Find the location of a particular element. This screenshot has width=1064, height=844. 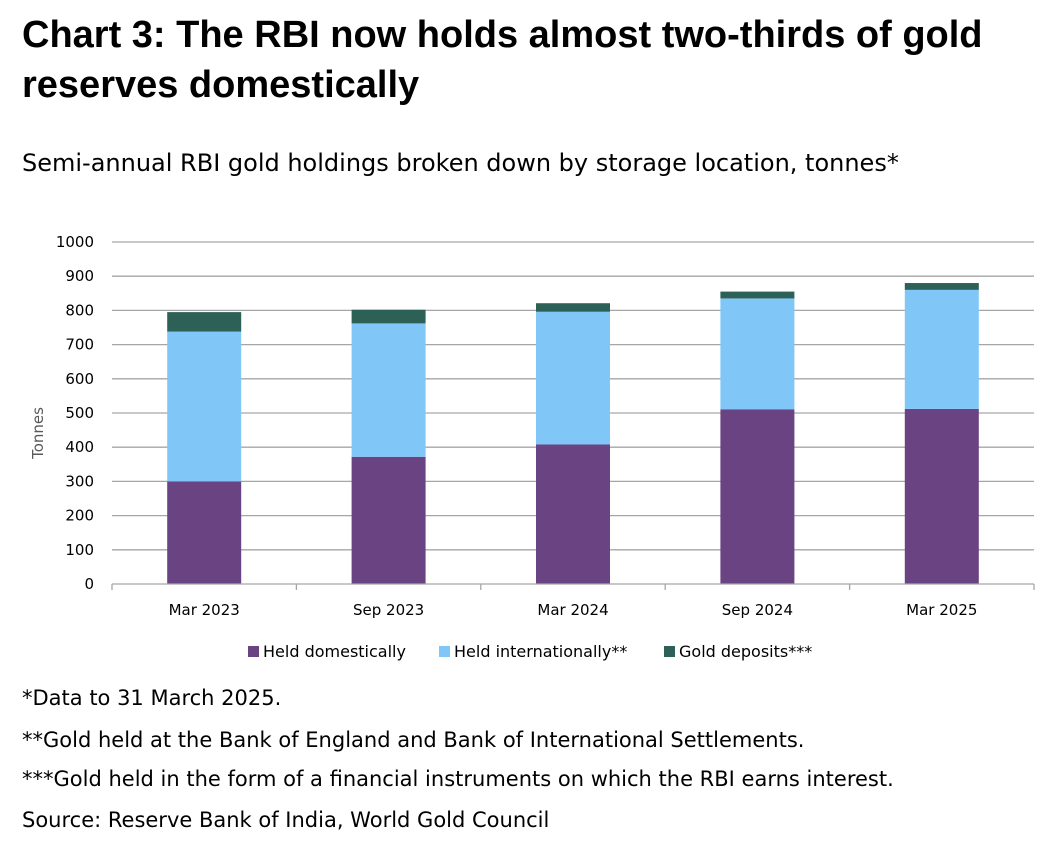

x-category-label: Sep 2023 is located at coordinates (388, 610).